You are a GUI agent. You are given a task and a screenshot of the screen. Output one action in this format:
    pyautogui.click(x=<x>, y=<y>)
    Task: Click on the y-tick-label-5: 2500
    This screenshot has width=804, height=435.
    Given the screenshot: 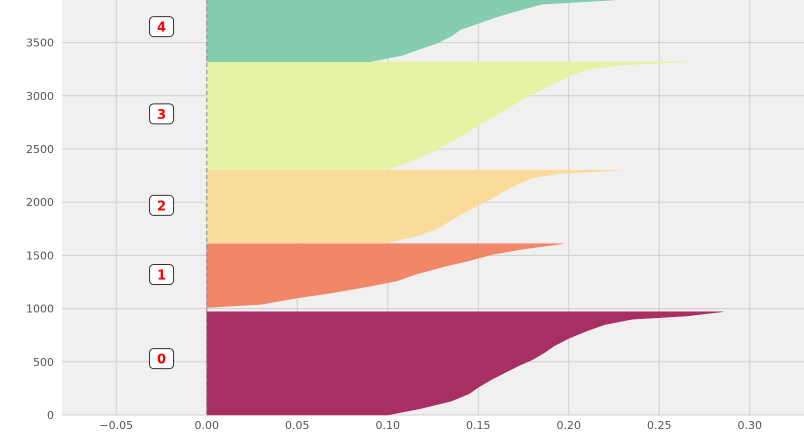 What is the action you would take?
    pyautogui.click(x=40, y=149)
    